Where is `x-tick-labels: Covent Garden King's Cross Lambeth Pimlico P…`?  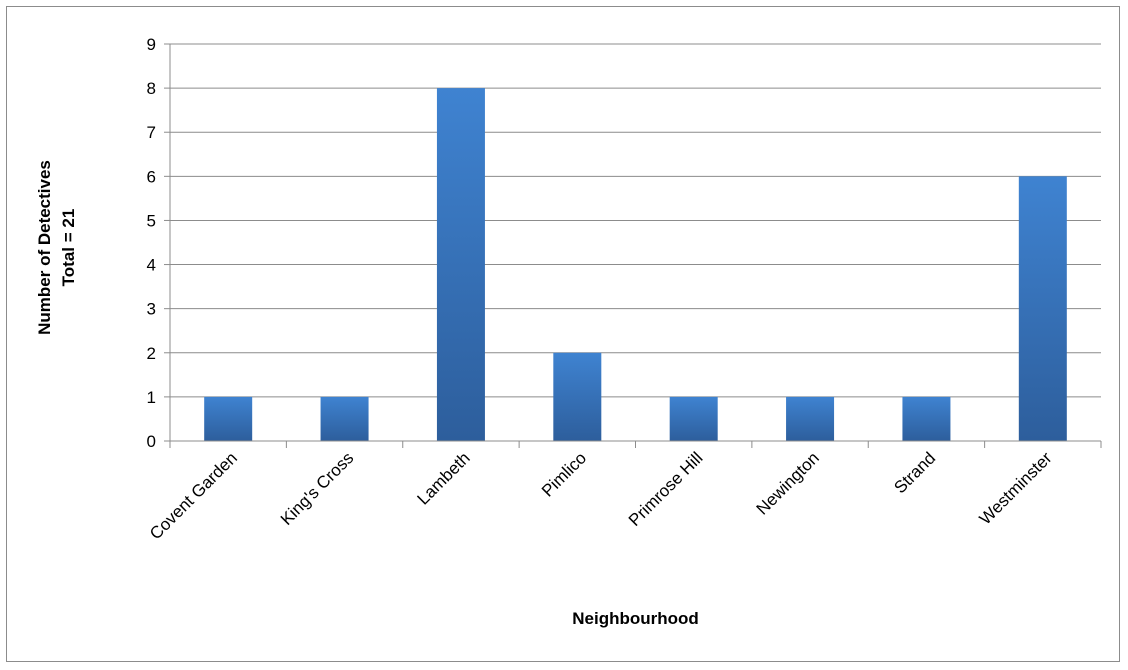
x-tick-labels: Covent Garden King's Cross Lambeth Pimlico P… is located at coordinates (601, 495).